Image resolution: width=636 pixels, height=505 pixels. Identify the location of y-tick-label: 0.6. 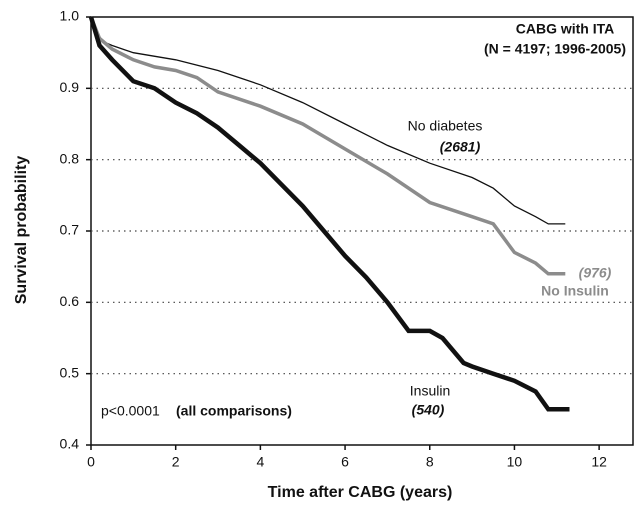
(70, 301).